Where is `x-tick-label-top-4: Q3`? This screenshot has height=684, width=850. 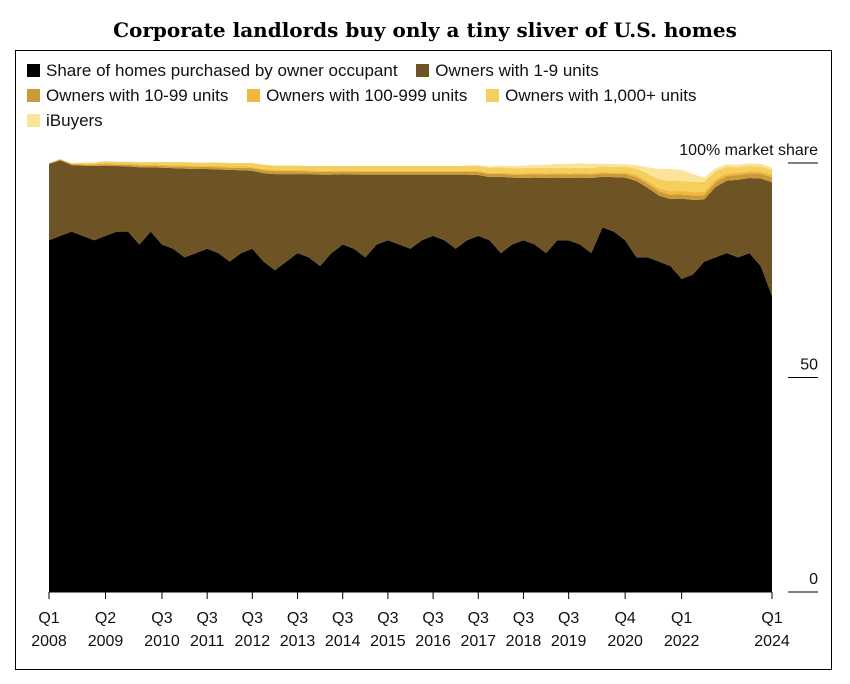
x-tick-label-top-4: Q3 is located at coordinates (252, 618).